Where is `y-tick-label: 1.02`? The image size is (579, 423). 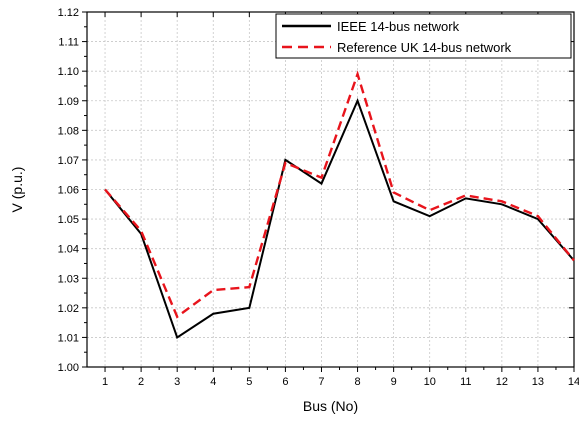 y-tick-label: 1.02 is located at coordinates (68, 309).